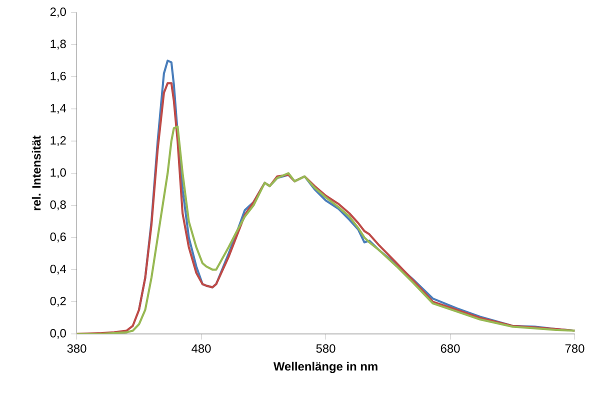 The height and width of the screenshot is (407, 593). I want to click on y-tick-label: 0,0, so click(58, 334).